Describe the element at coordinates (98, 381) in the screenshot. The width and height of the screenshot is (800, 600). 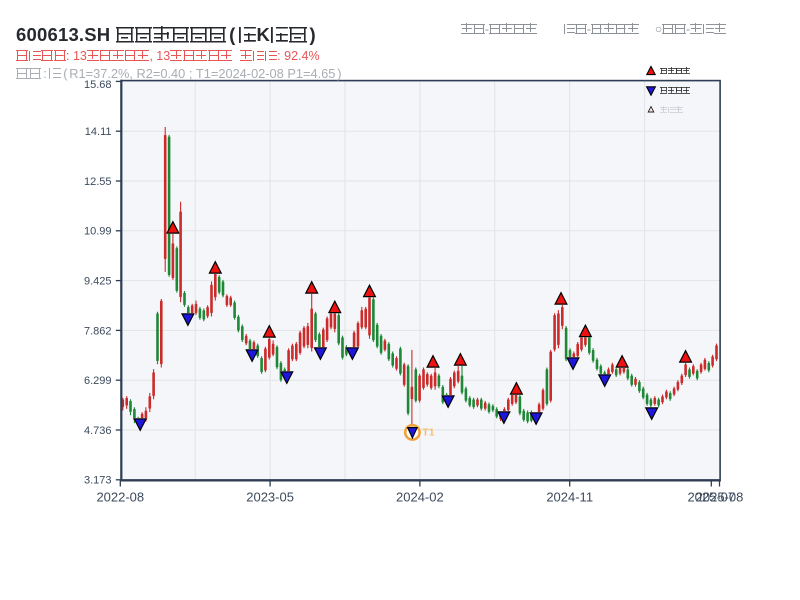
I see `svg-text: 6.299` at that location.